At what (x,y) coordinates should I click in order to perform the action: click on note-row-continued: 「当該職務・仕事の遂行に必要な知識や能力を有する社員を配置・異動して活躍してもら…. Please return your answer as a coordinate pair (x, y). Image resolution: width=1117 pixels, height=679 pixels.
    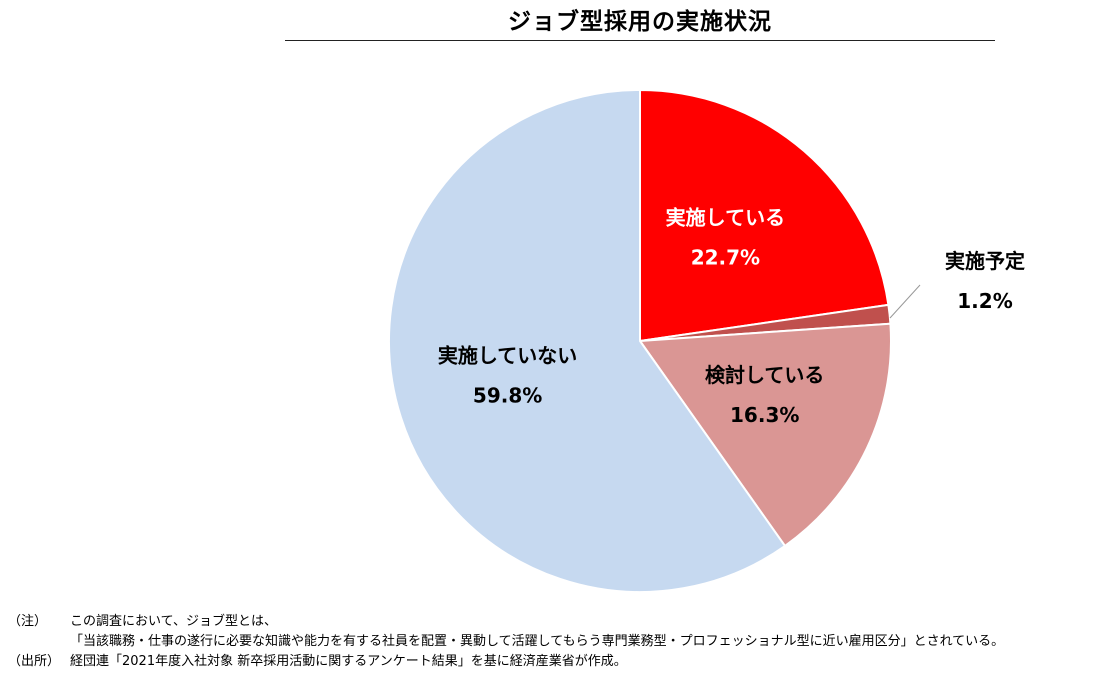
    Looking at the image, I should click on (506, 642).